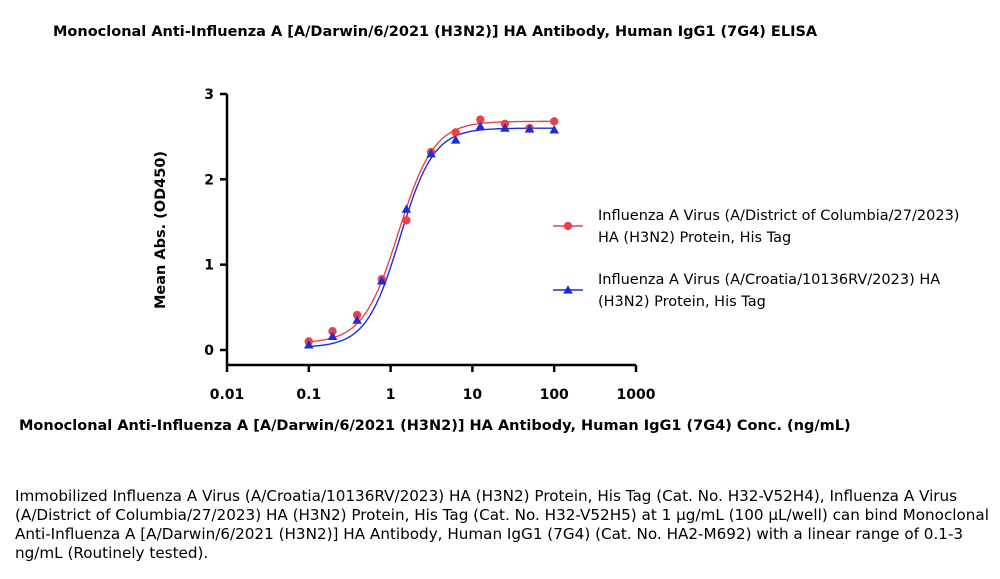  I want to click on x-tick-label: 10, so click(473, 395).